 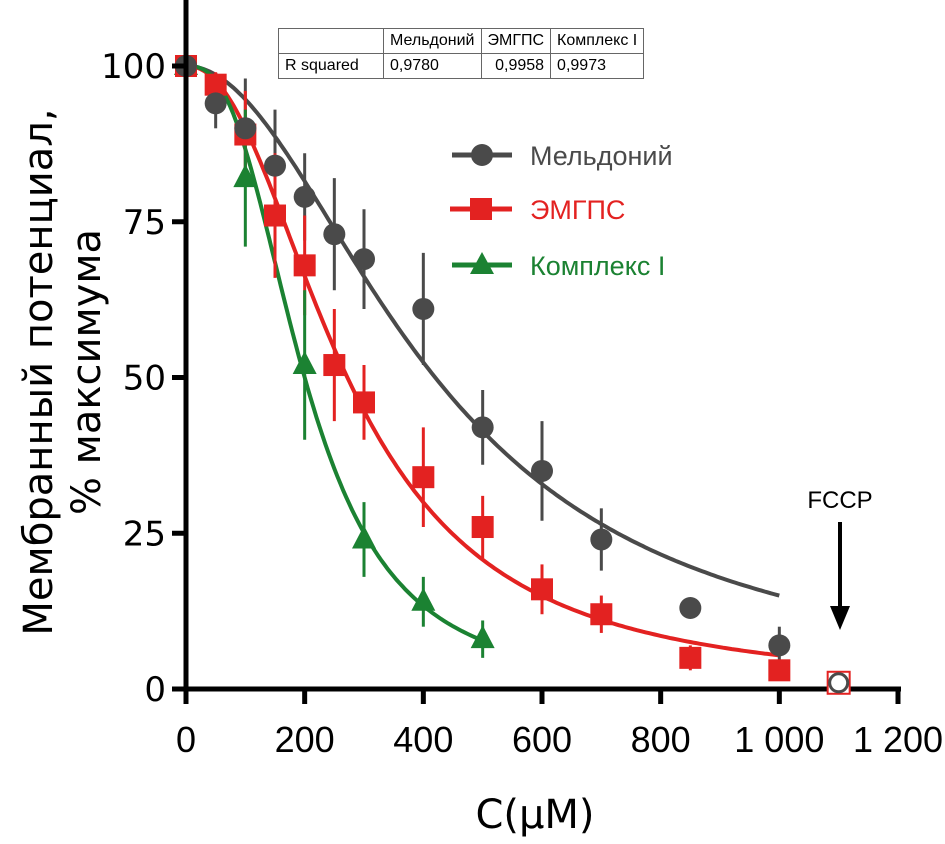 I want to click on legend-label: Комплекс I, so click(x=597, y=266).